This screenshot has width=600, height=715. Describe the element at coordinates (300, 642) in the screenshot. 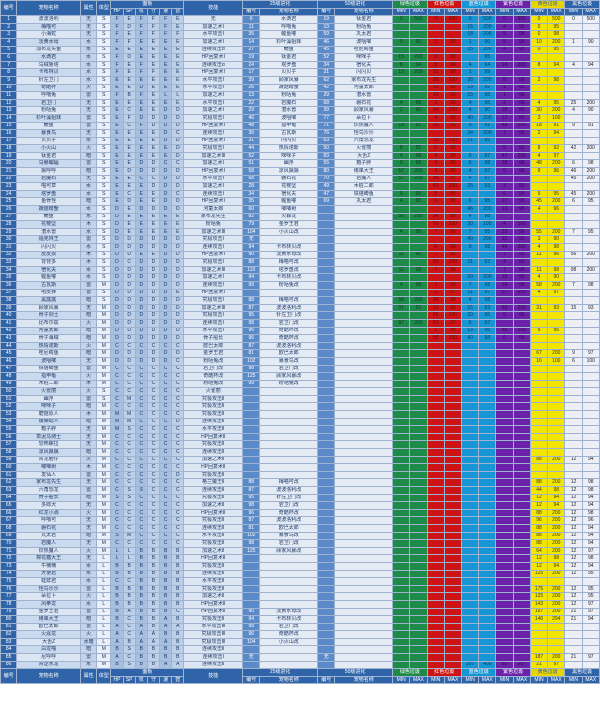

I see `table-row: 83 大舌Z 水暗 L A B A A A B 究极攻击Ⅲ 104 小火山改` at that location.